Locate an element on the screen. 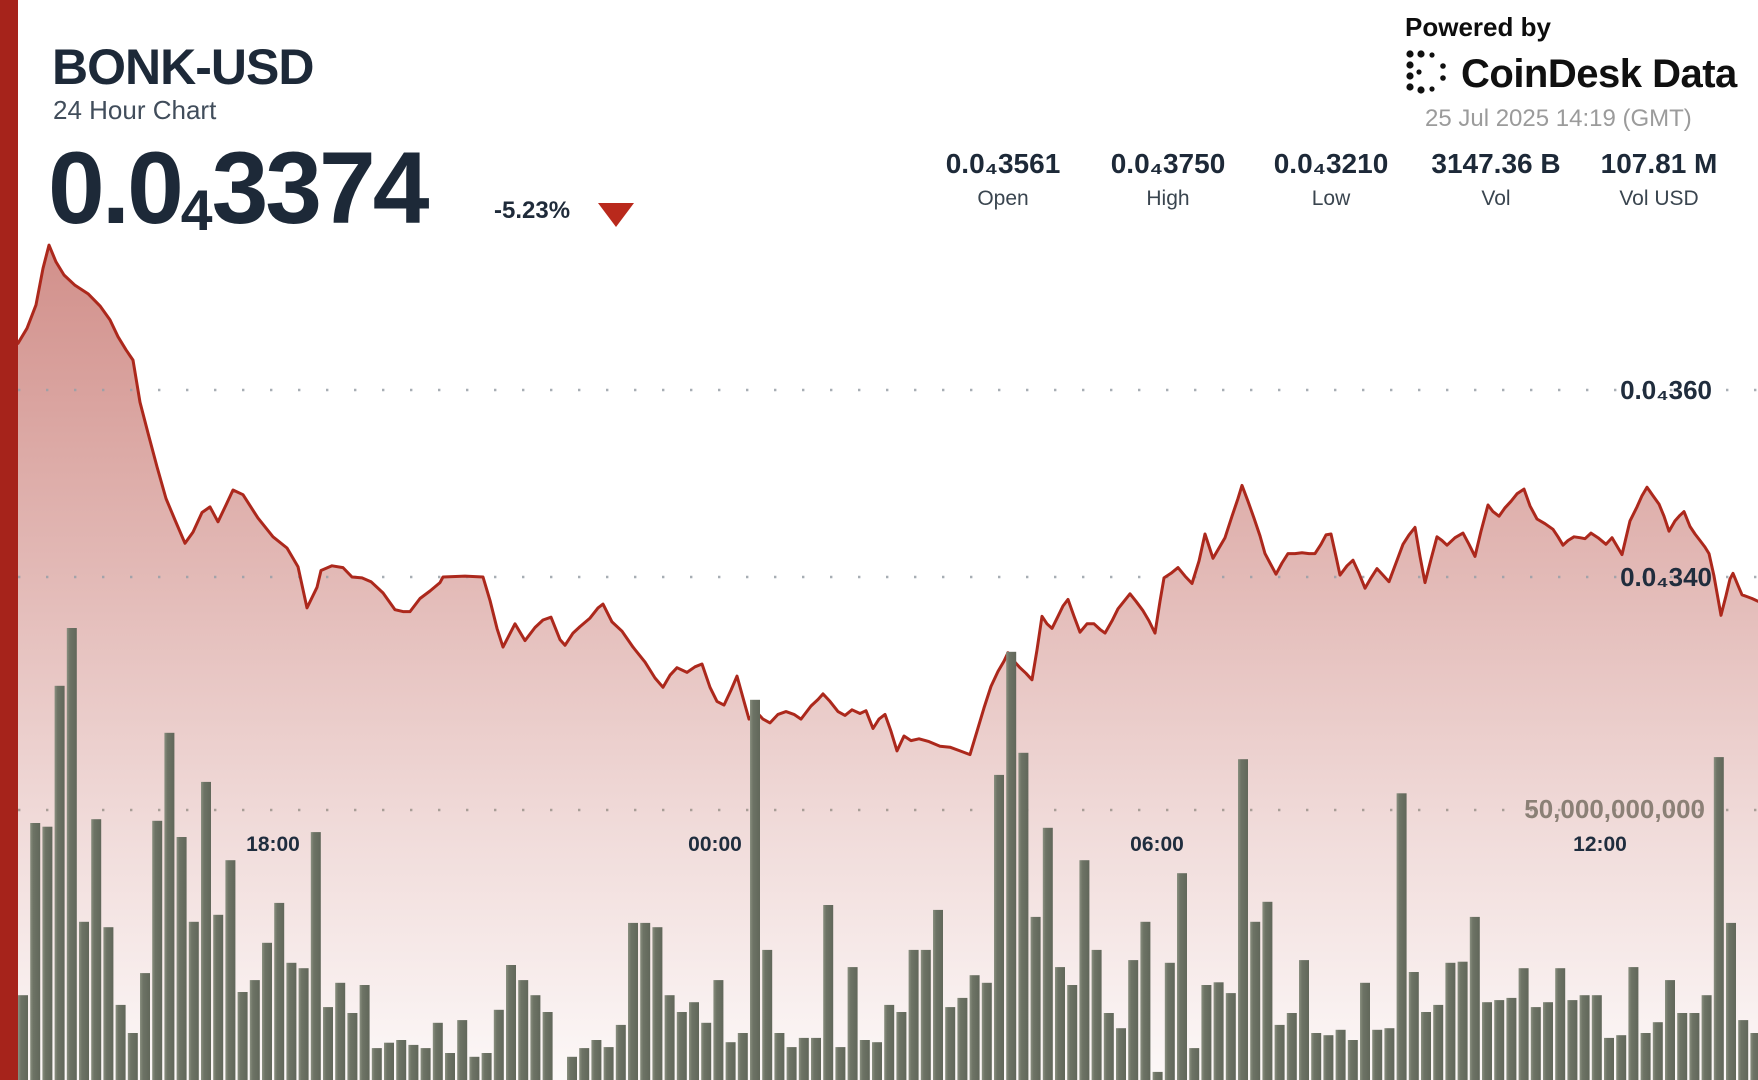 The image size is (1758, 1080). powered-by-label: Powered by is located at coordinates (1478, 27).